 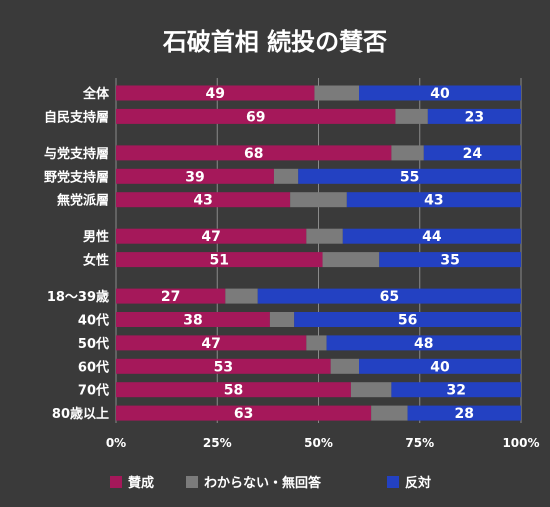 What do you see at coordinates (96, 237) in the screenshot?
I see `category-label: 男性` at bounding box center [96, 237].